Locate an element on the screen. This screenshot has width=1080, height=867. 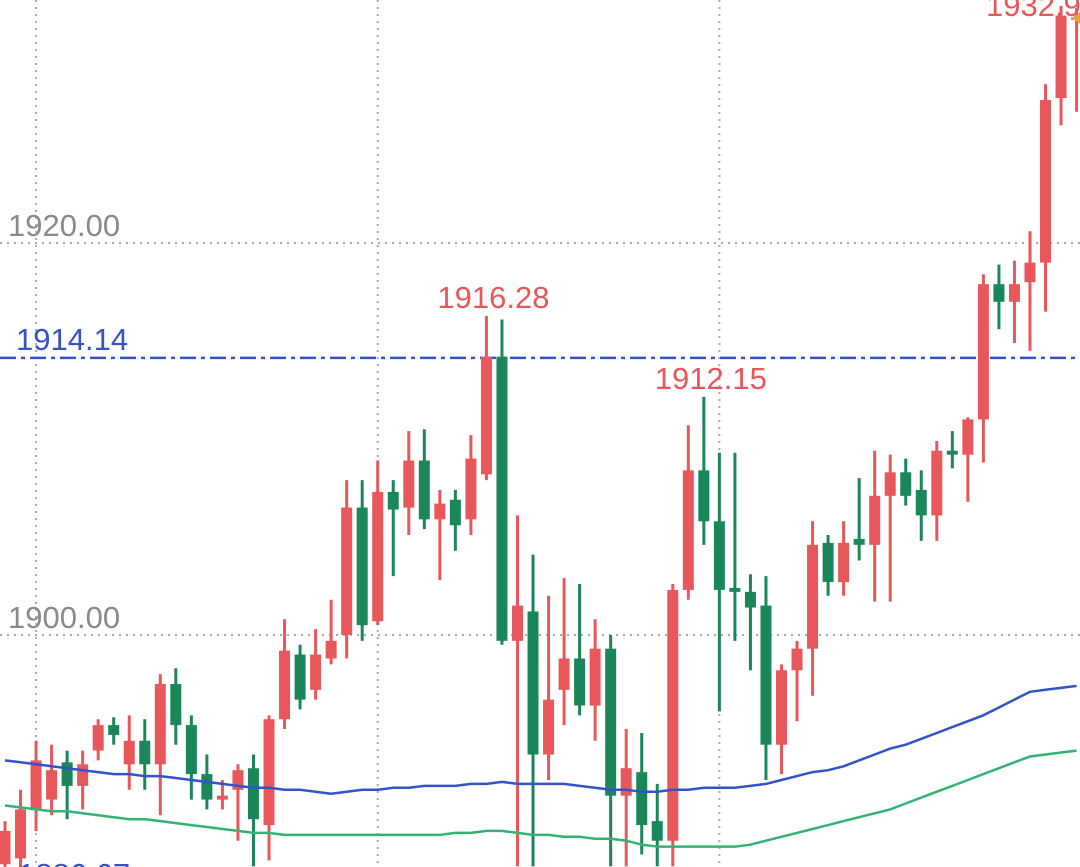
y-tick-label: 1920.00 is located at coordinates (64, 225).